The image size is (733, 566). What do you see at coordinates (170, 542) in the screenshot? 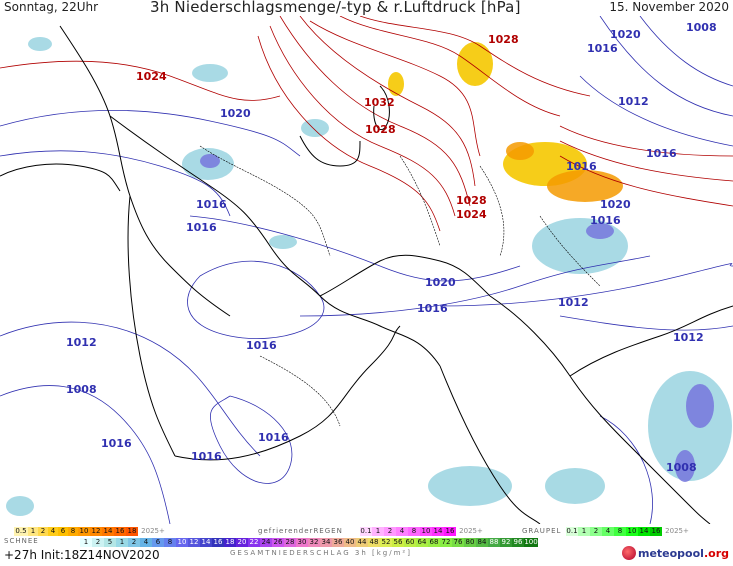
I see `rain-scale-step: 8` at bounding box center [170, 542].